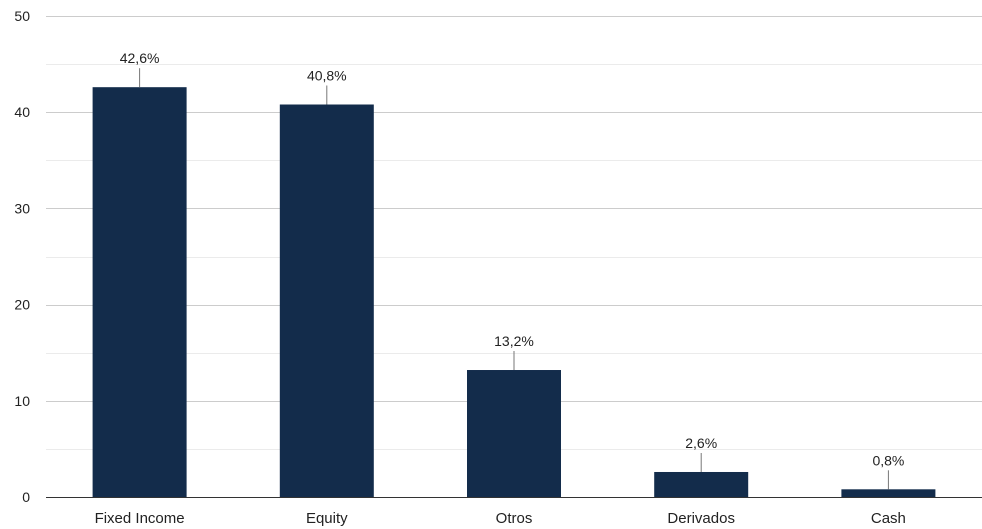 Image resolution: width=982 pixels, height=529 pixels. What do you see at coordinates (22, 112) in the screenshot?
I see `y-tick-label: 40` at bounding box center [22, 112].